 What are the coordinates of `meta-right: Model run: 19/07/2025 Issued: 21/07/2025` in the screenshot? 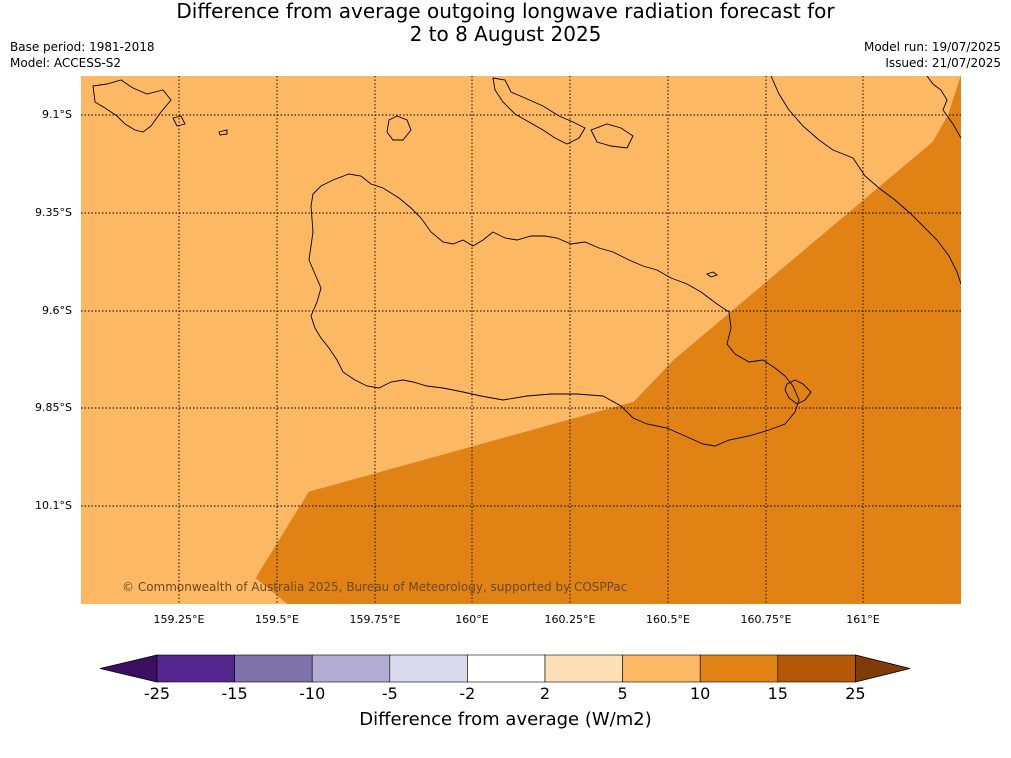 It's located at (932, 55).